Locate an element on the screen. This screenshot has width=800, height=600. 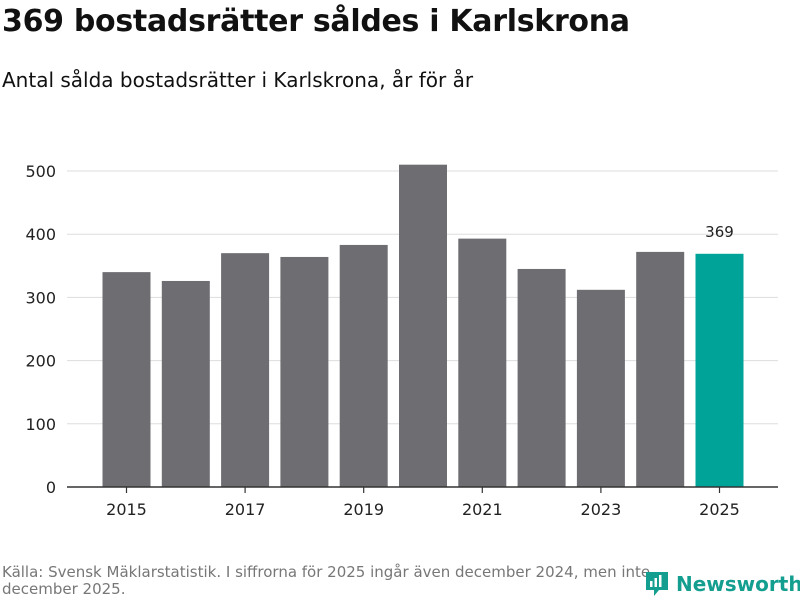
newsworthy-icon is located at coordinates (657, 584).